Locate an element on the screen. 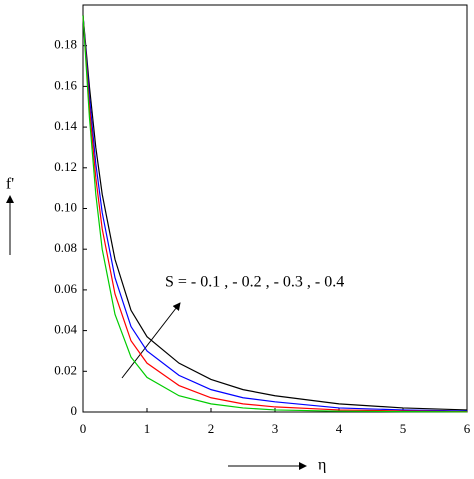 Image resolution: width=474 pixels, height=479 pixels. annotation: S = - 0.1 , - 0.2 , - 0.3 , - 0.4 is located at coordinates (254, 282).